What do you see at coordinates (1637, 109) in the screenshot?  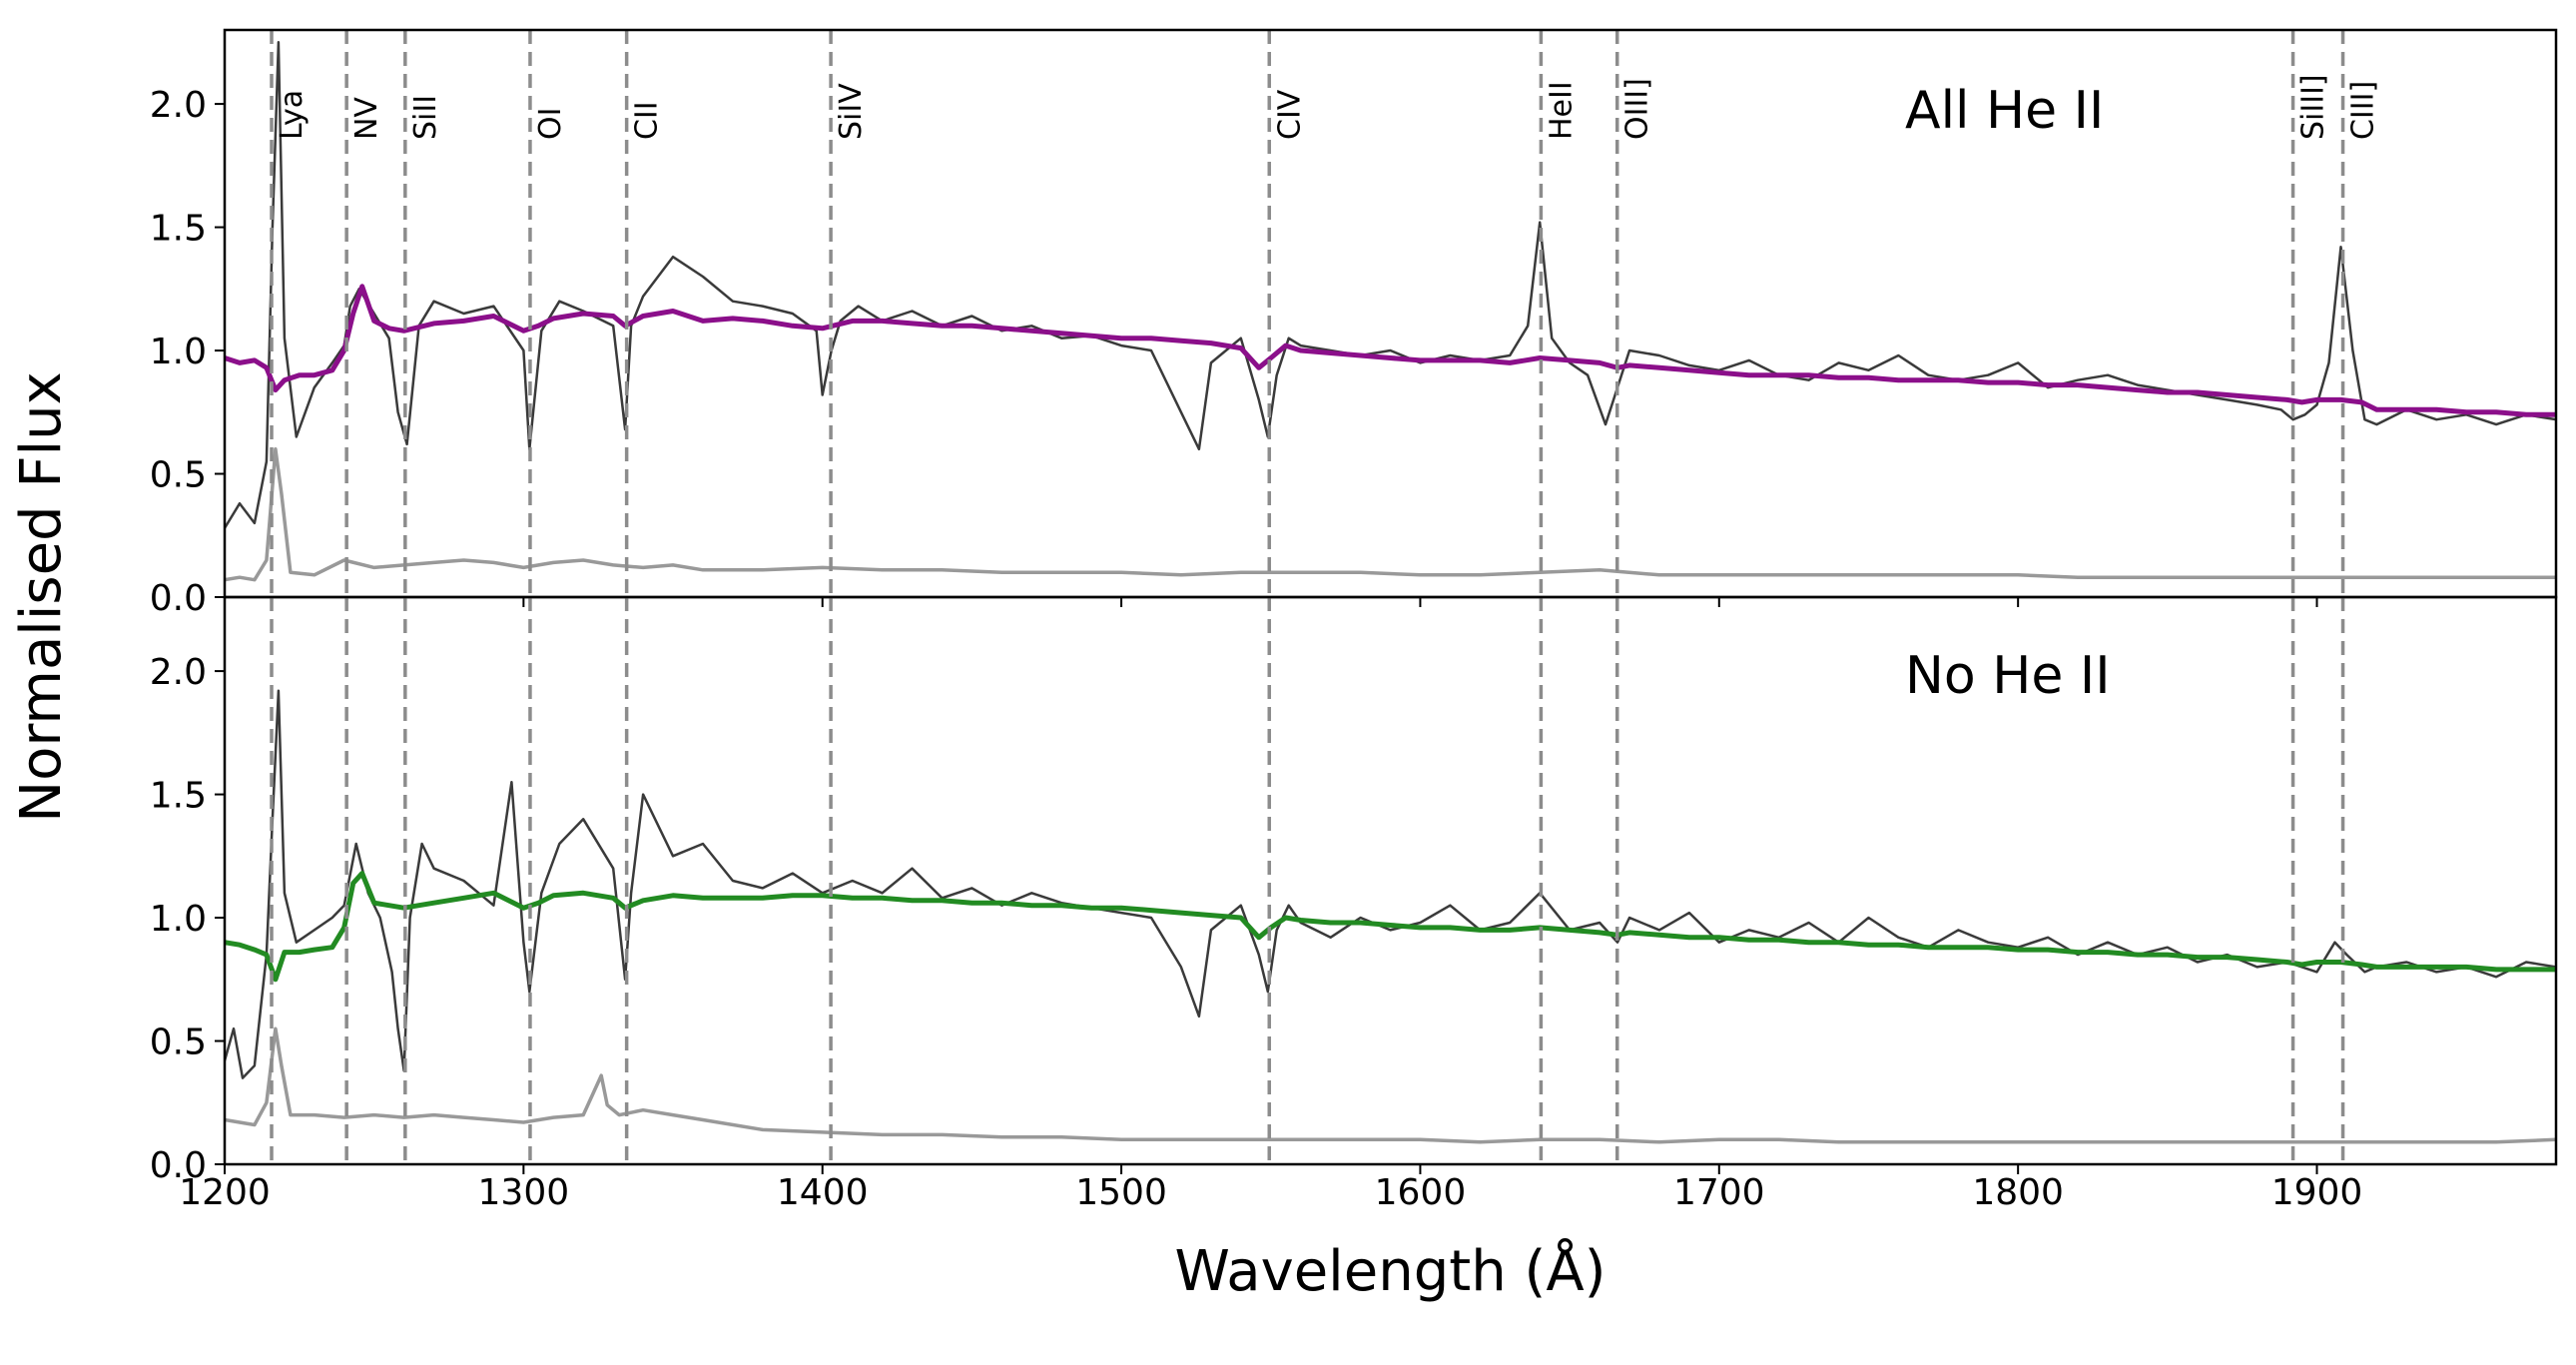 I see `line-marker-label: OIII]` at bounding box center [1637, 109].